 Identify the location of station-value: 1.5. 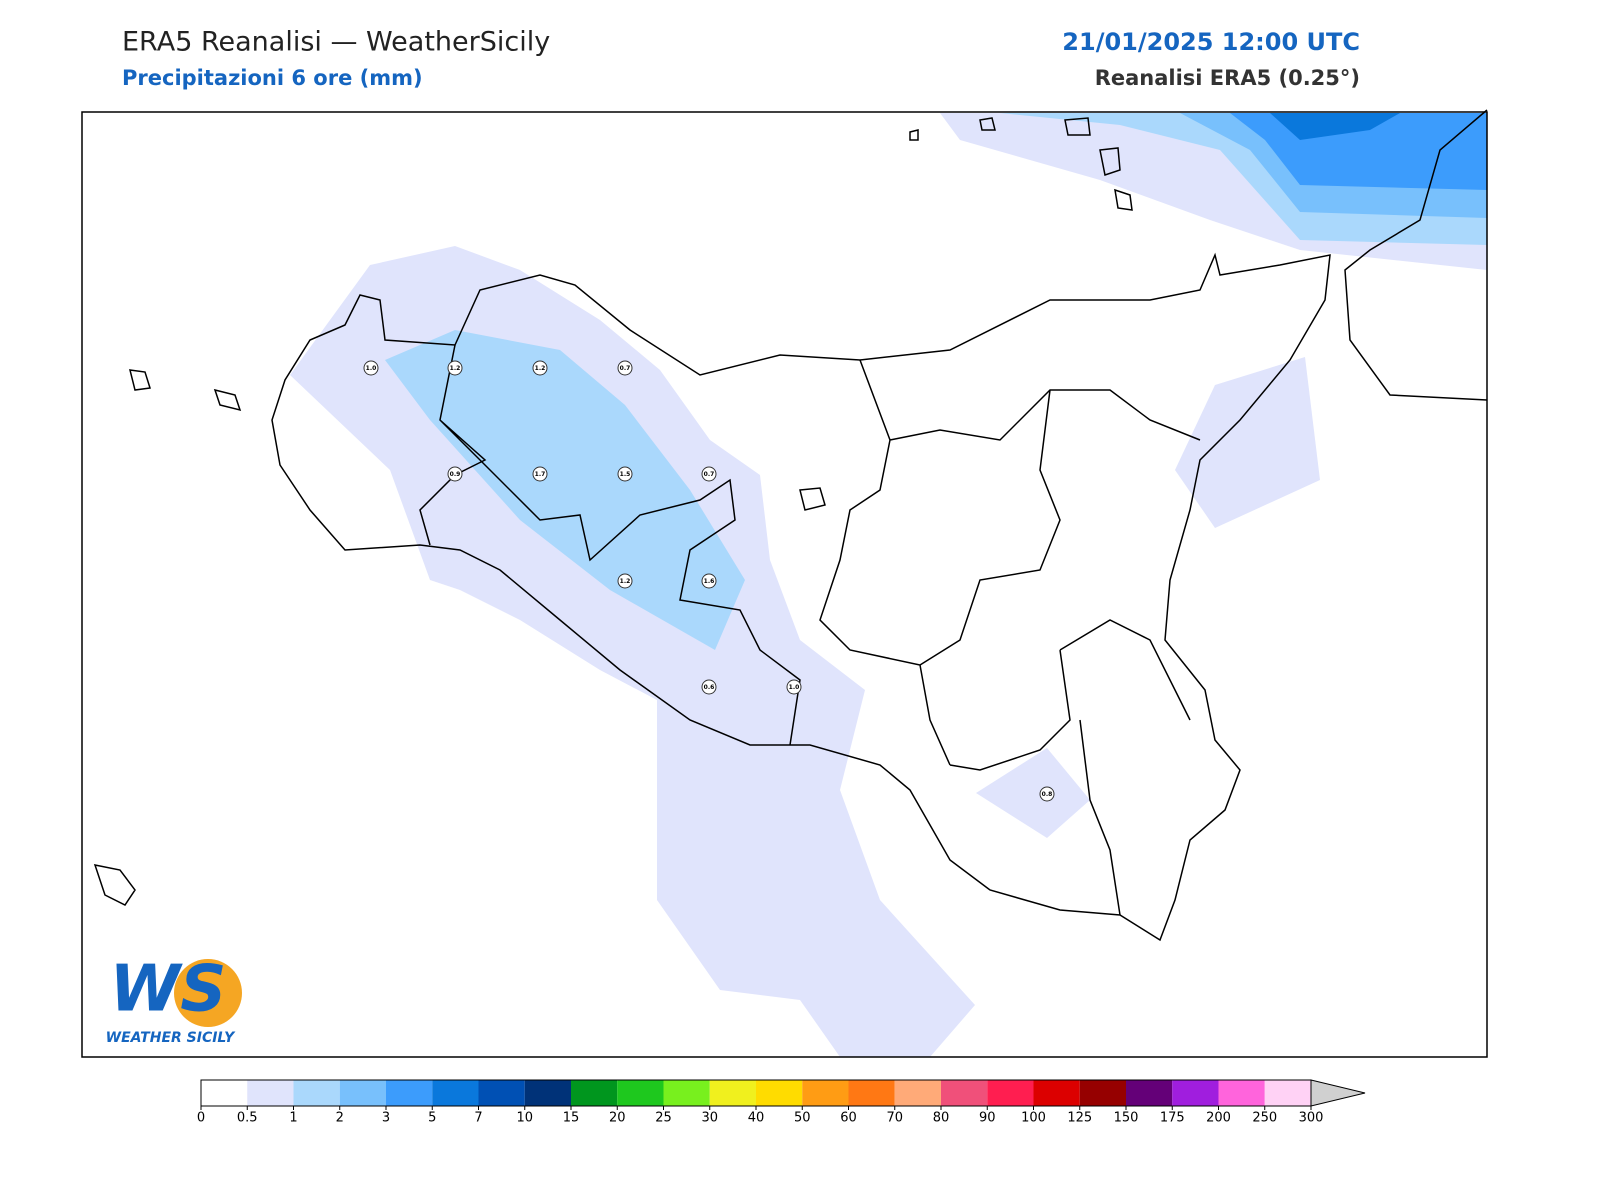
(625, 474).